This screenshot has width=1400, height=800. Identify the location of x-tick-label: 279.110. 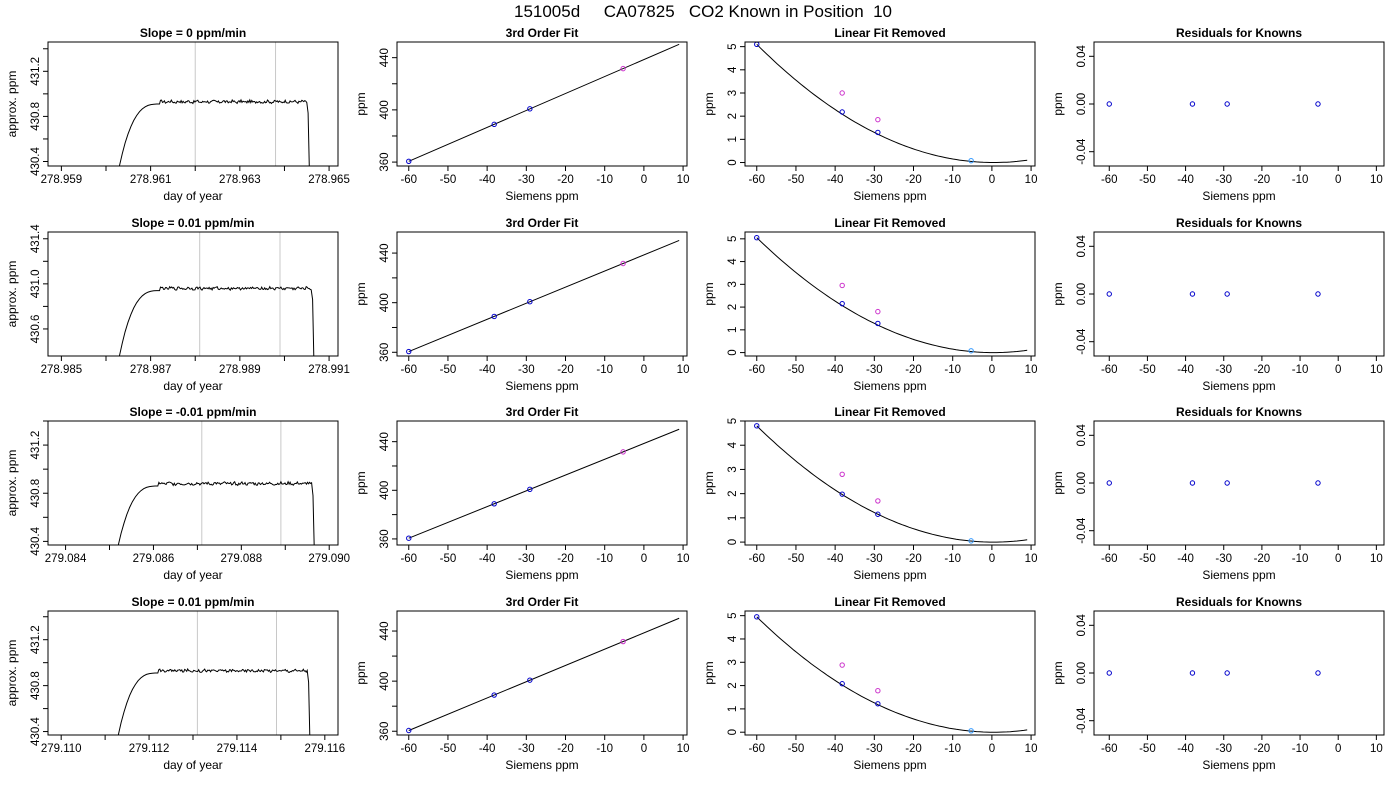
(61, 749).